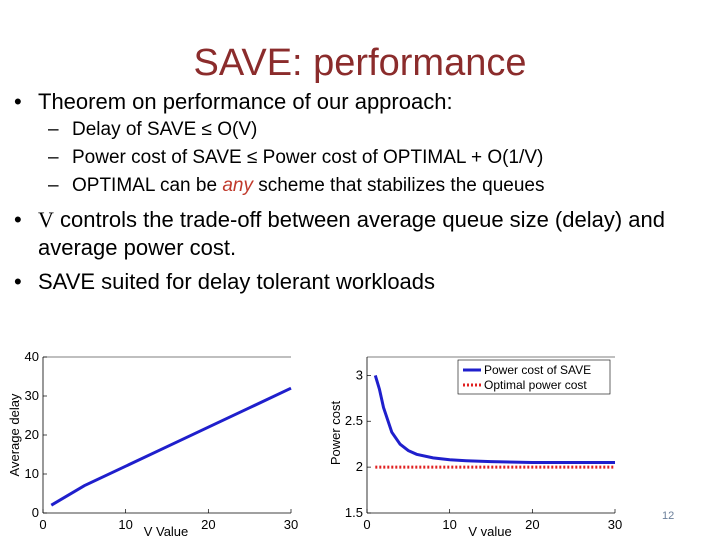 This screenshot has width=720, height=540. Describe the element at coordinates (489, 531) in the screenshot. I see `chart-power-cost-xlabel: V value` at that location.